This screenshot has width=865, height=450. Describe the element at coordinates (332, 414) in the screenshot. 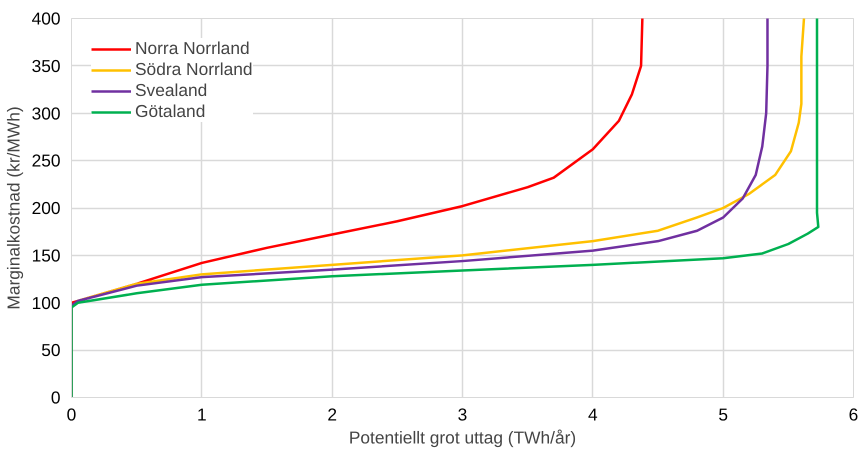

I see `x-tick-label: 2` at that location.